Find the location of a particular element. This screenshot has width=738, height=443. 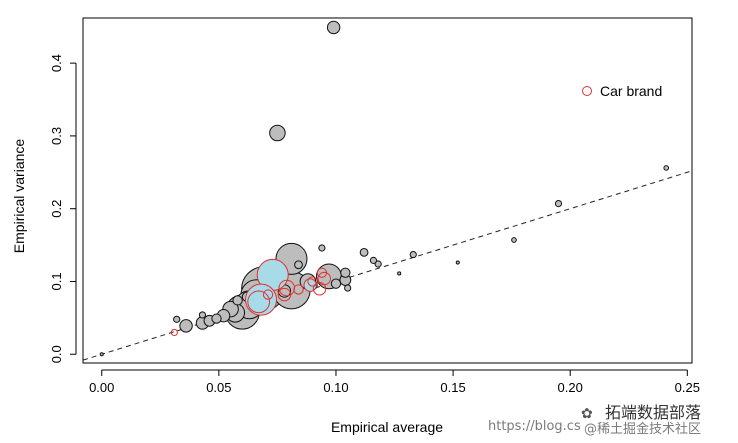

legend-marker is located at coordinates (587, 91).